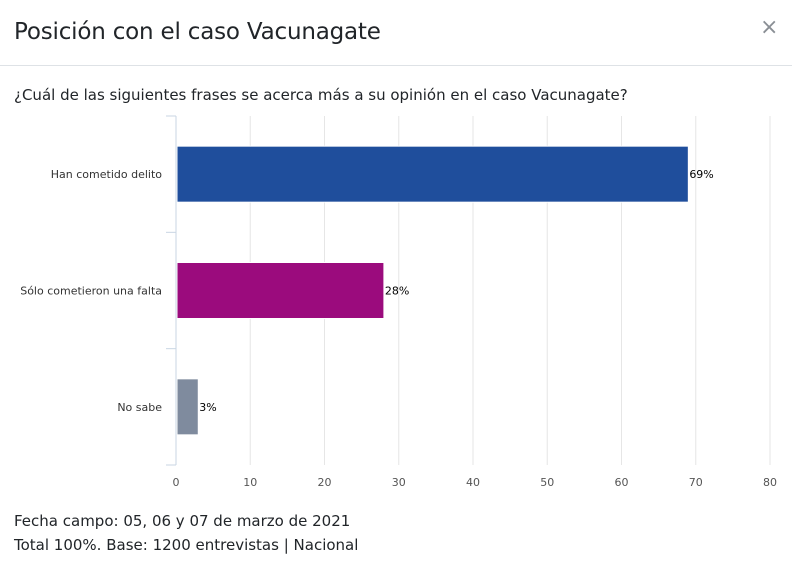  I want to click on category-label: Han cometido delito, so click(106, 174).